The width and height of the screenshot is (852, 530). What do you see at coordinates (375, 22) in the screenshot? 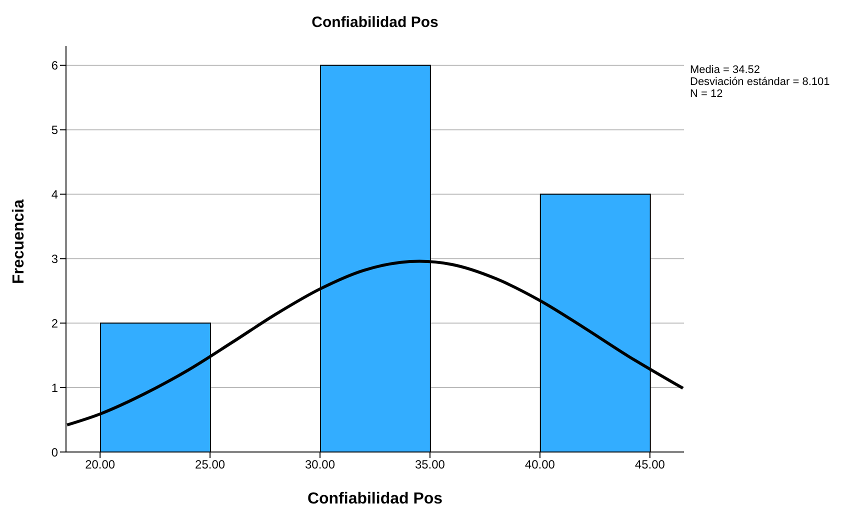
I see `chart-title: Confiabilidad Pos` at bounding box center [375, 22].